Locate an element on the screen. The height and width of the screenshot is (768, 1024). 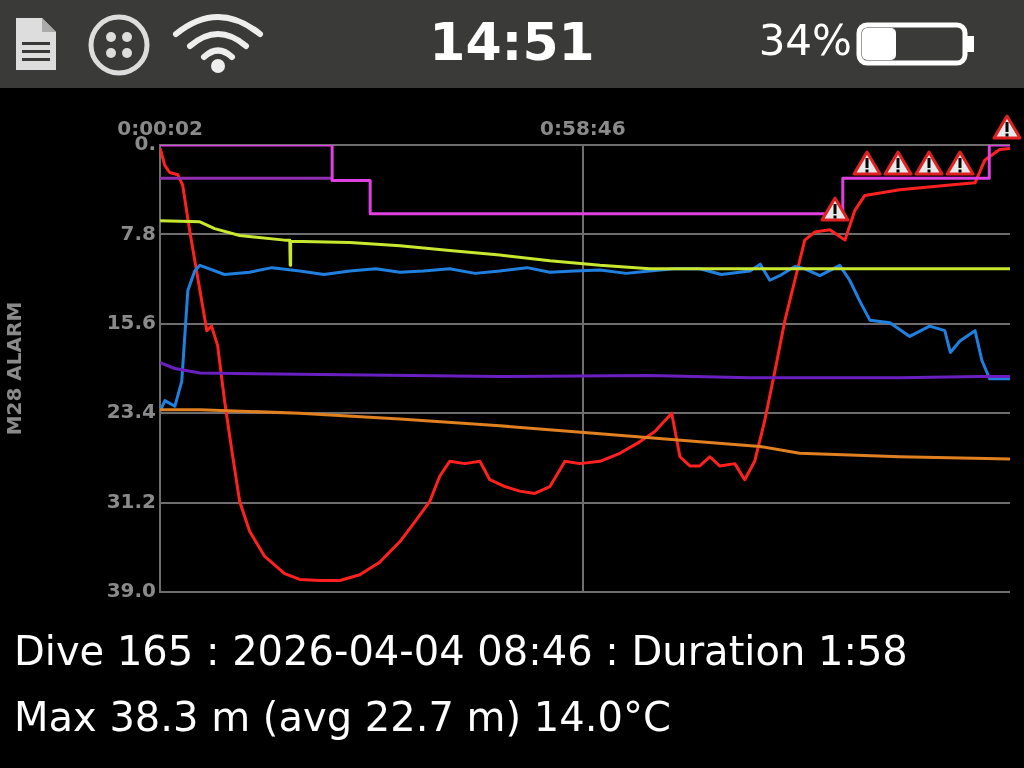
text: Max 38.3 m (avg 22.7 m) 14.0°C is located at coordinates (342, 717).